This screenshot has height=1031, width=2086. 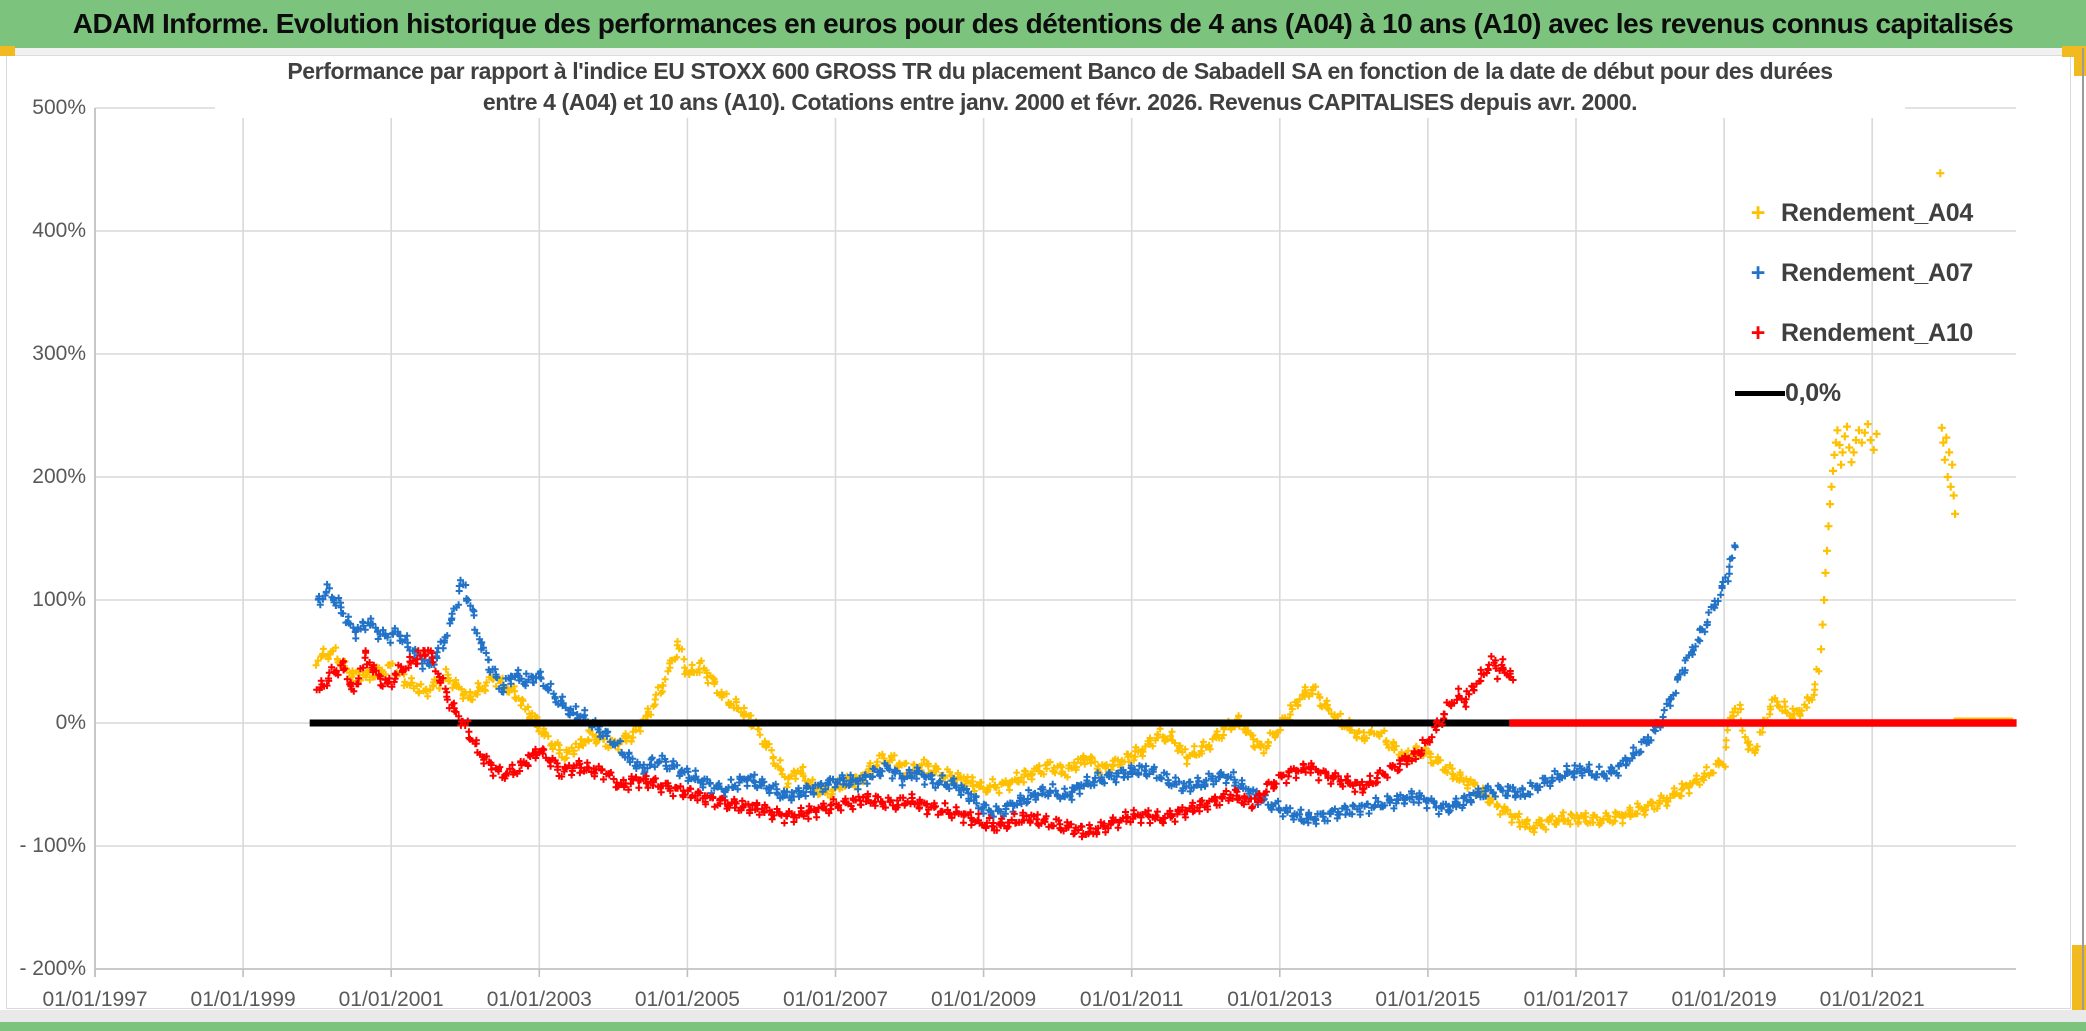 What do you see at coordinates (52, 845) in the screenshot?
I see `y-axis-label: - 100%` at bounding box center [52, 845].